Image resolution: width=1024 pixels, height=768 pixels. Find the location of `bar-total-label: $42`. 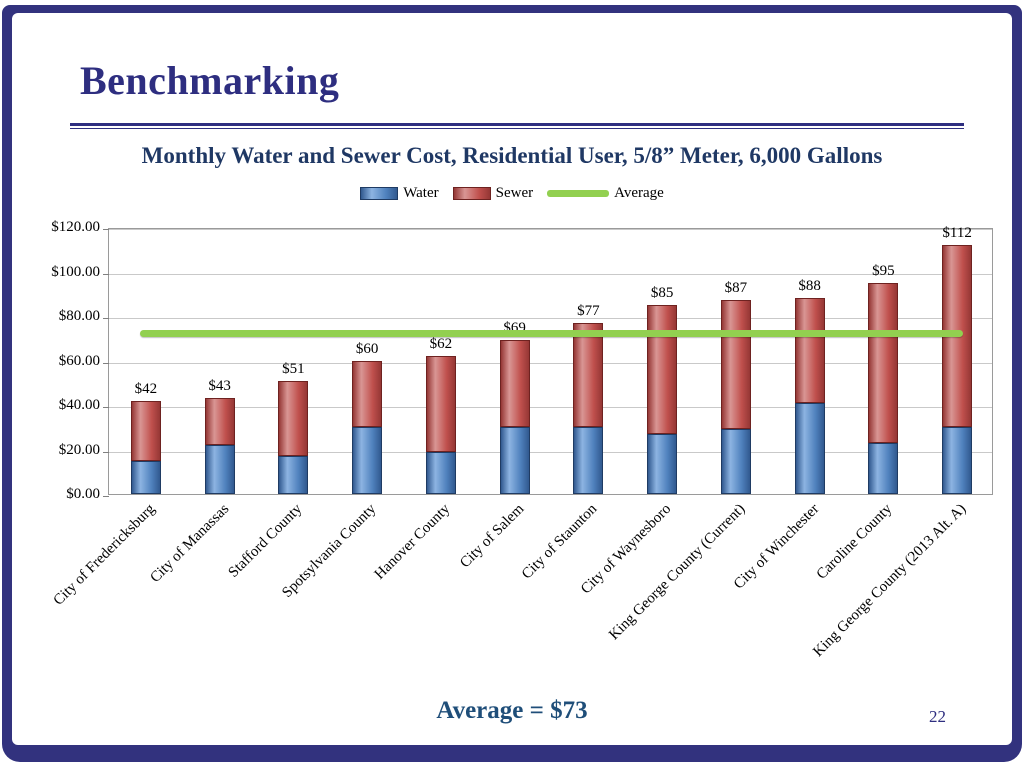

bar-total-label: $42 is located at coordinates (146, 388).